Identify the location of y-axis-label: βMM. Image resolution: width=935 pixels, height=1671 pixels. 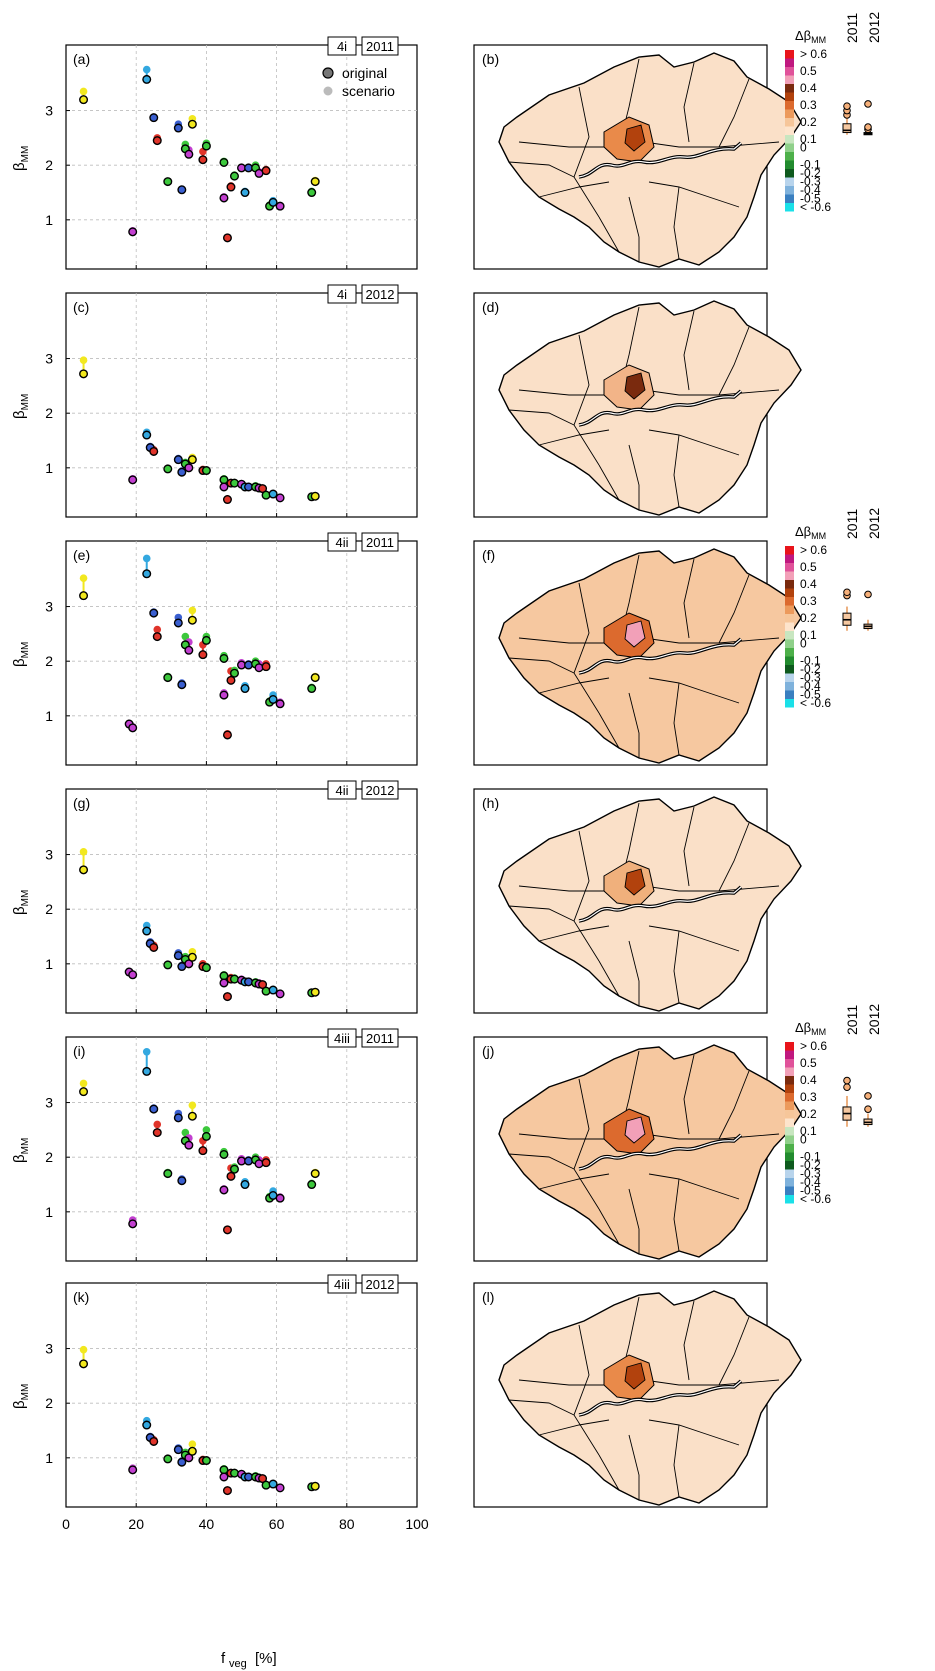
(21, 158).